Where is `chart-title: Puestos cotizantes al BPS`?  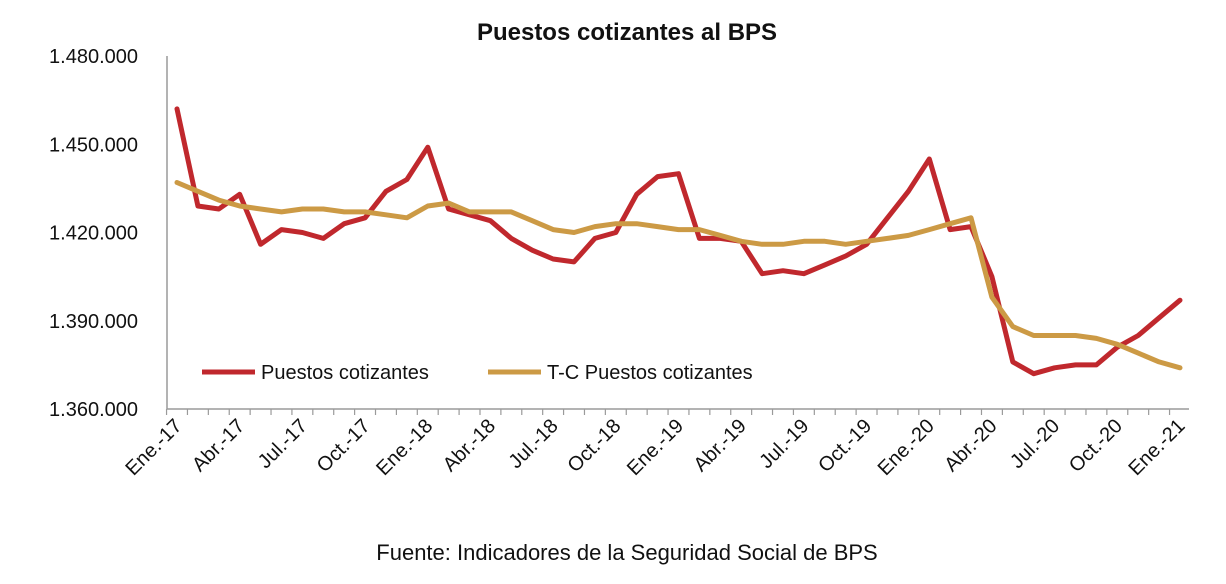 chart-title: Puestos cotizantes al BPS is located at coordinates (627, 32).